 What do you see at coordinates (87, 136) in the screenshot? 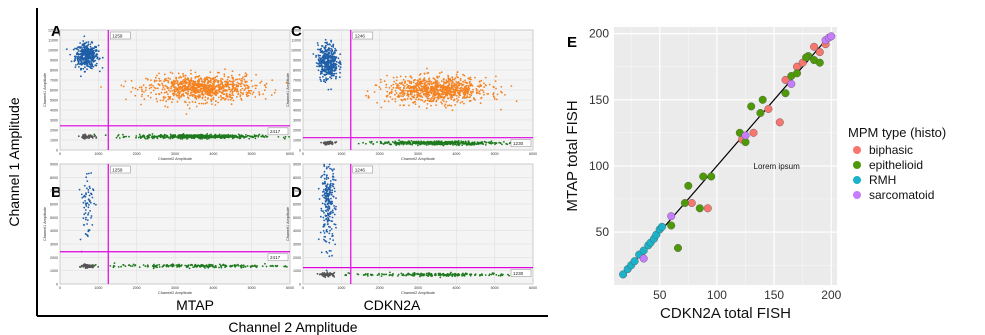
I see `cluster-ch1-ch2-` at bounding box center [87, 136].